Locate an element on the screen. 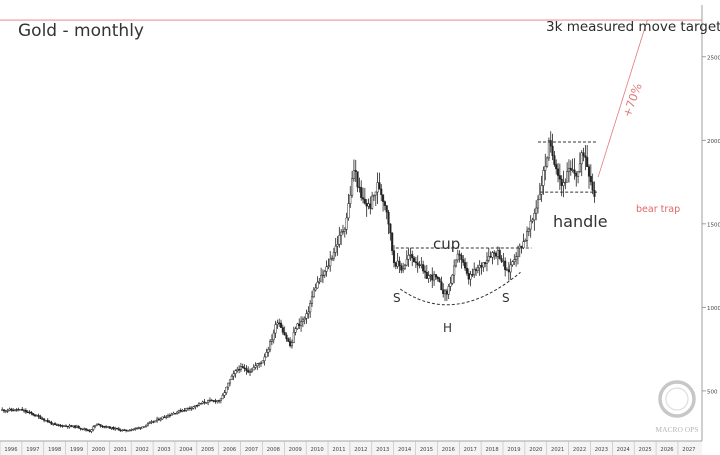 Image resolution: width=720 pixels, height=455 pixels. x-tick-label: 1999 is located at coordinates (76, 450).